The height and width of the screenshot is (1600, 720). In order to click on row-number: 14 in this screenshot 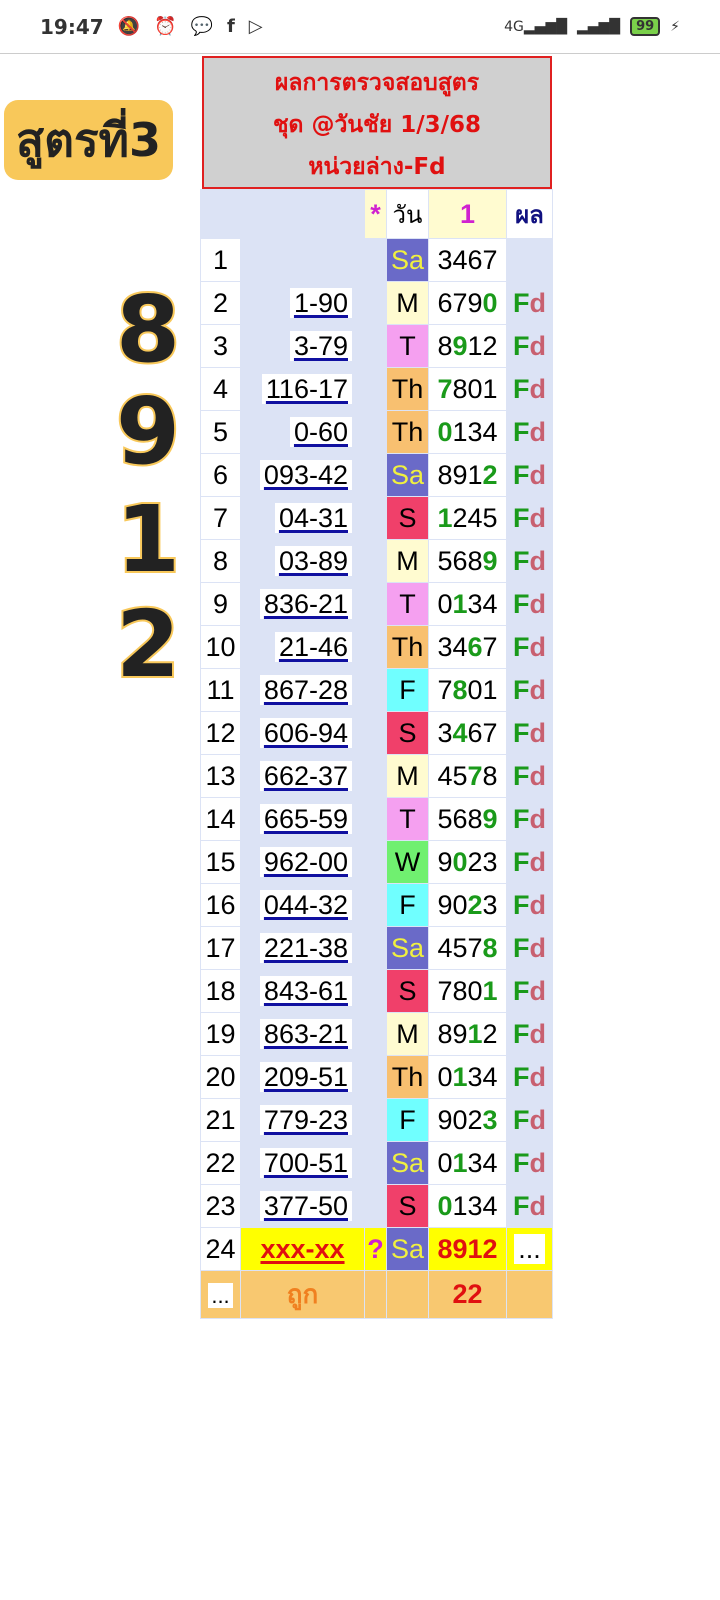, I will do `click(220, 819)`.